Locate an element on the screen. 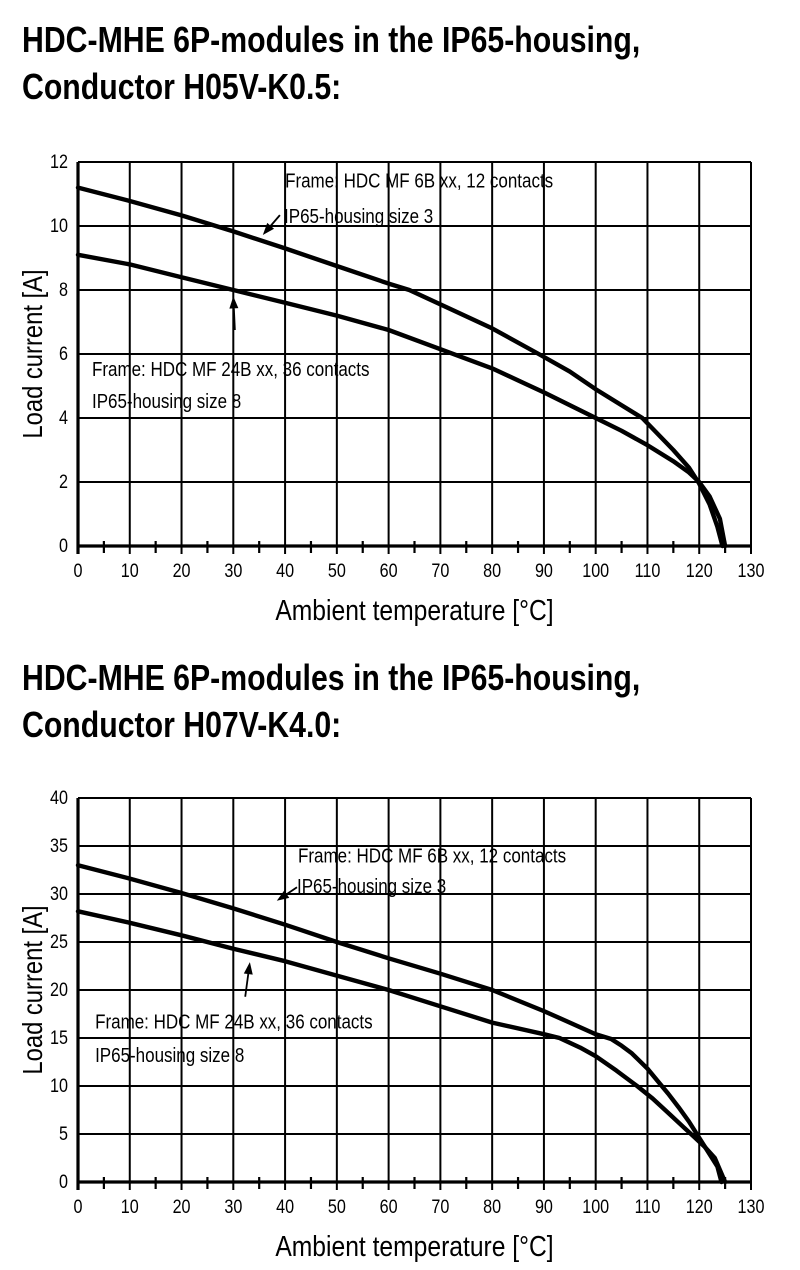 This screenshot has height=1270, width=800. section-2-title-line-1: HDC-MHE 6P-modules in the IP65-housing, is located at coordinates (331, 677).